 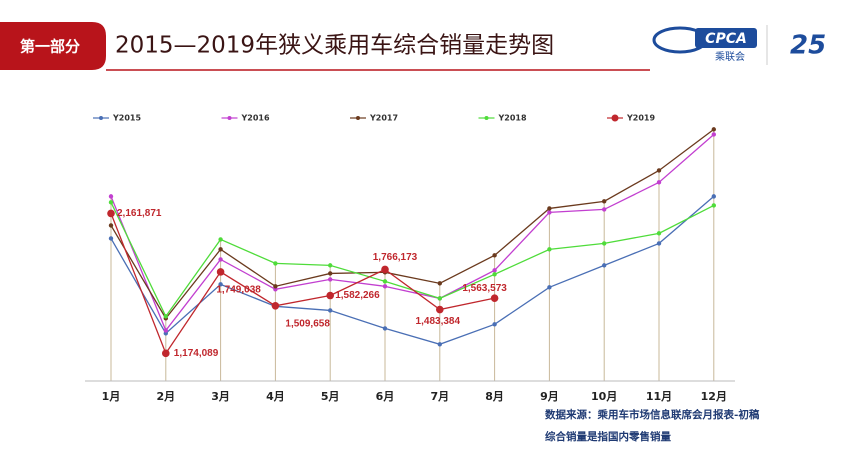 What do you see at coordinates (395, 257) in the screenshot?
I see `data-label: 1,766,173` at bounding box center [395, 257].